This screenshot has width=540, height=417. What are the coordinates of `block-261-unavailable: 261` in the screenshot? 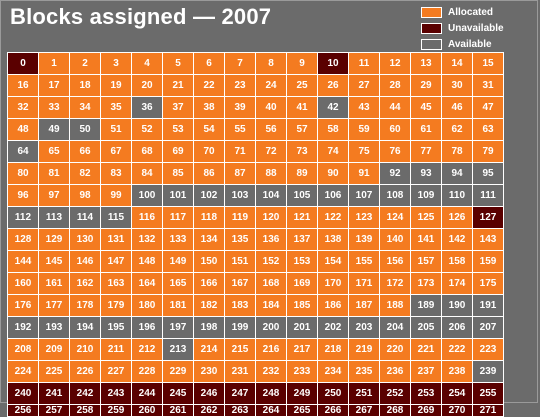 It's located at (178, 410).